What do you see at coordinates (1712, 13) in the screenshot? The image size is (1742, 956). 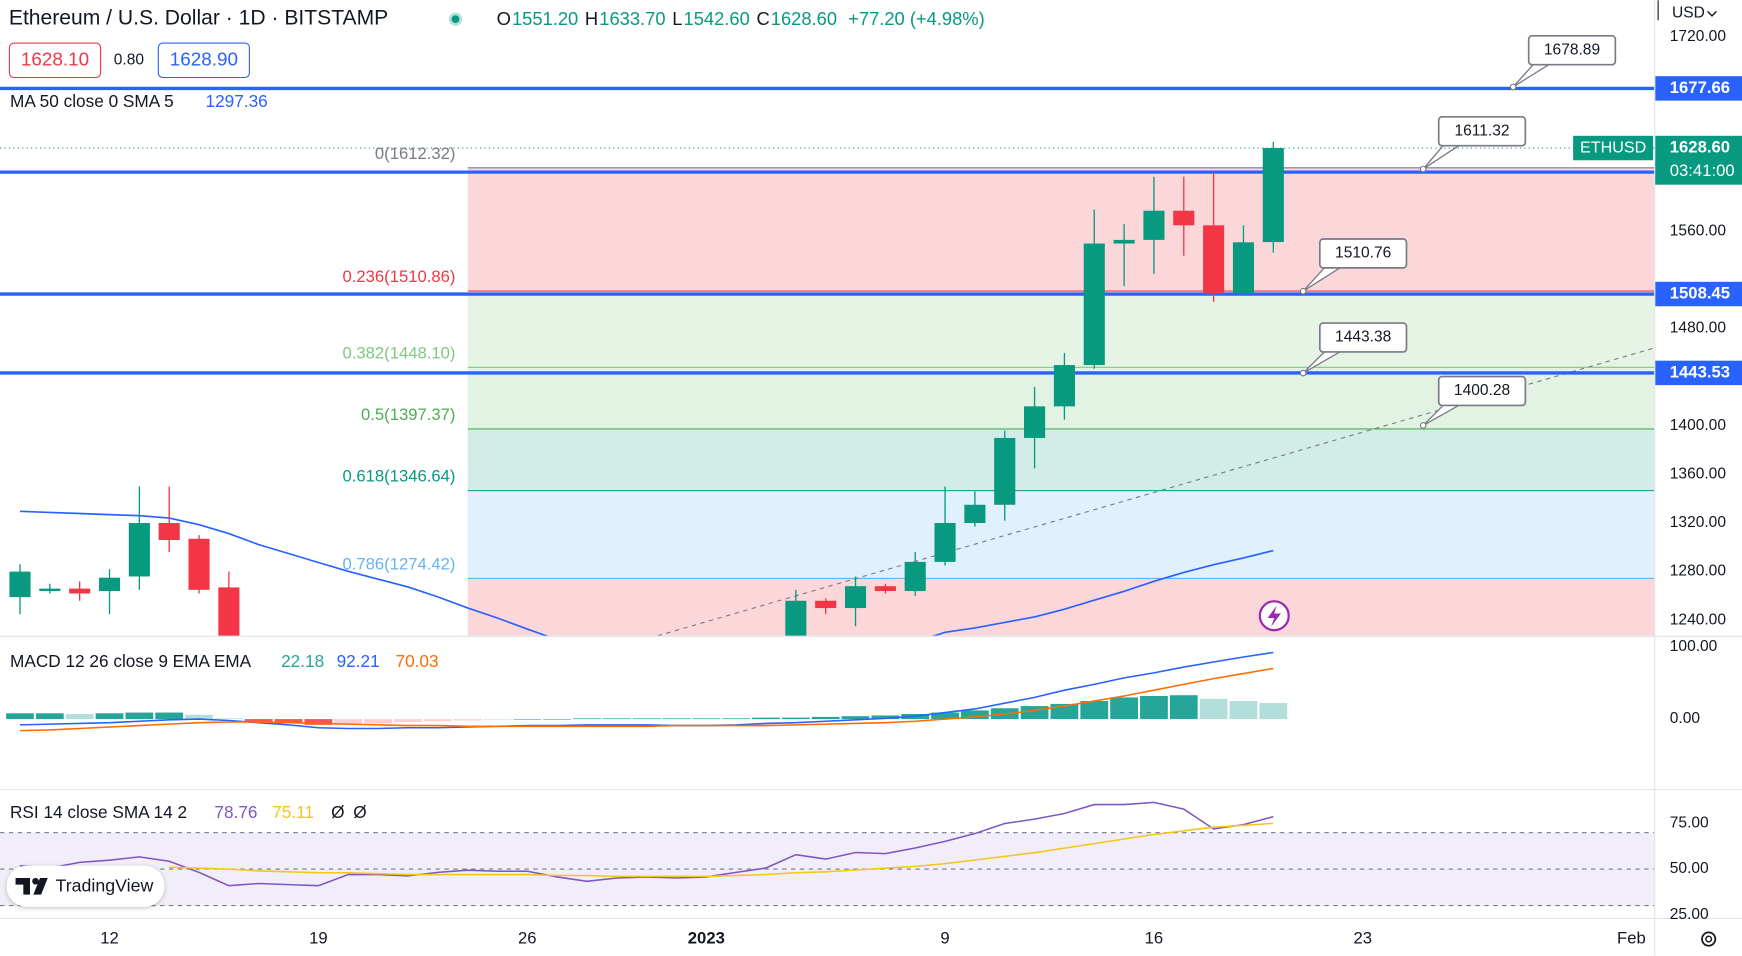 I see `currency-caret` at bounding box center [1712, 13].